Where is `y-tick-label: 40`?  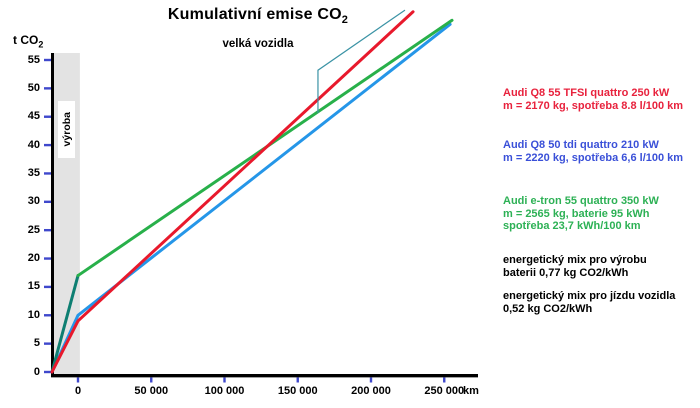
y-tick-label: 40 is located at coordinates (33, 144).